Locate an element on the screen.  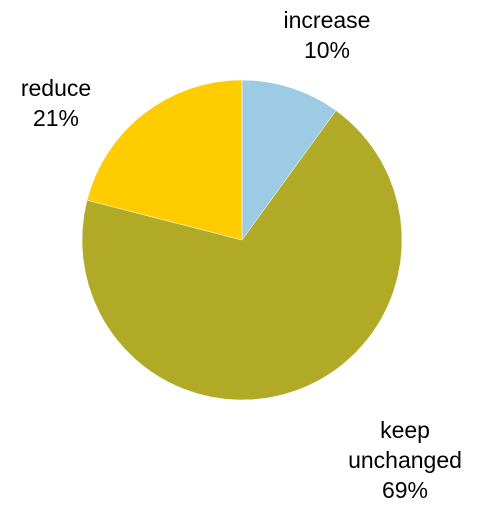
slice-name-text: increase is located at coordinates (327, 20).